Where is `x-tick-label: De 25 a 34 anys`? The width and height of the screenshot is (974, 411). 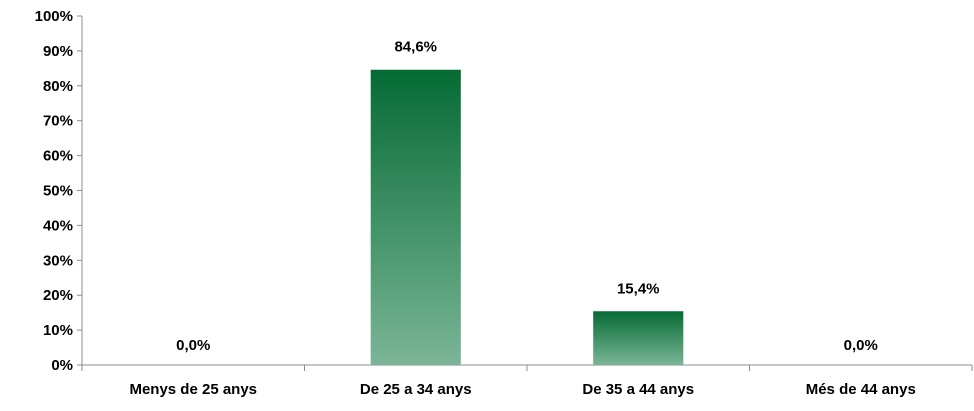
x-tick-label: De 25 a 34 anys is located at coordinates (416, 389).